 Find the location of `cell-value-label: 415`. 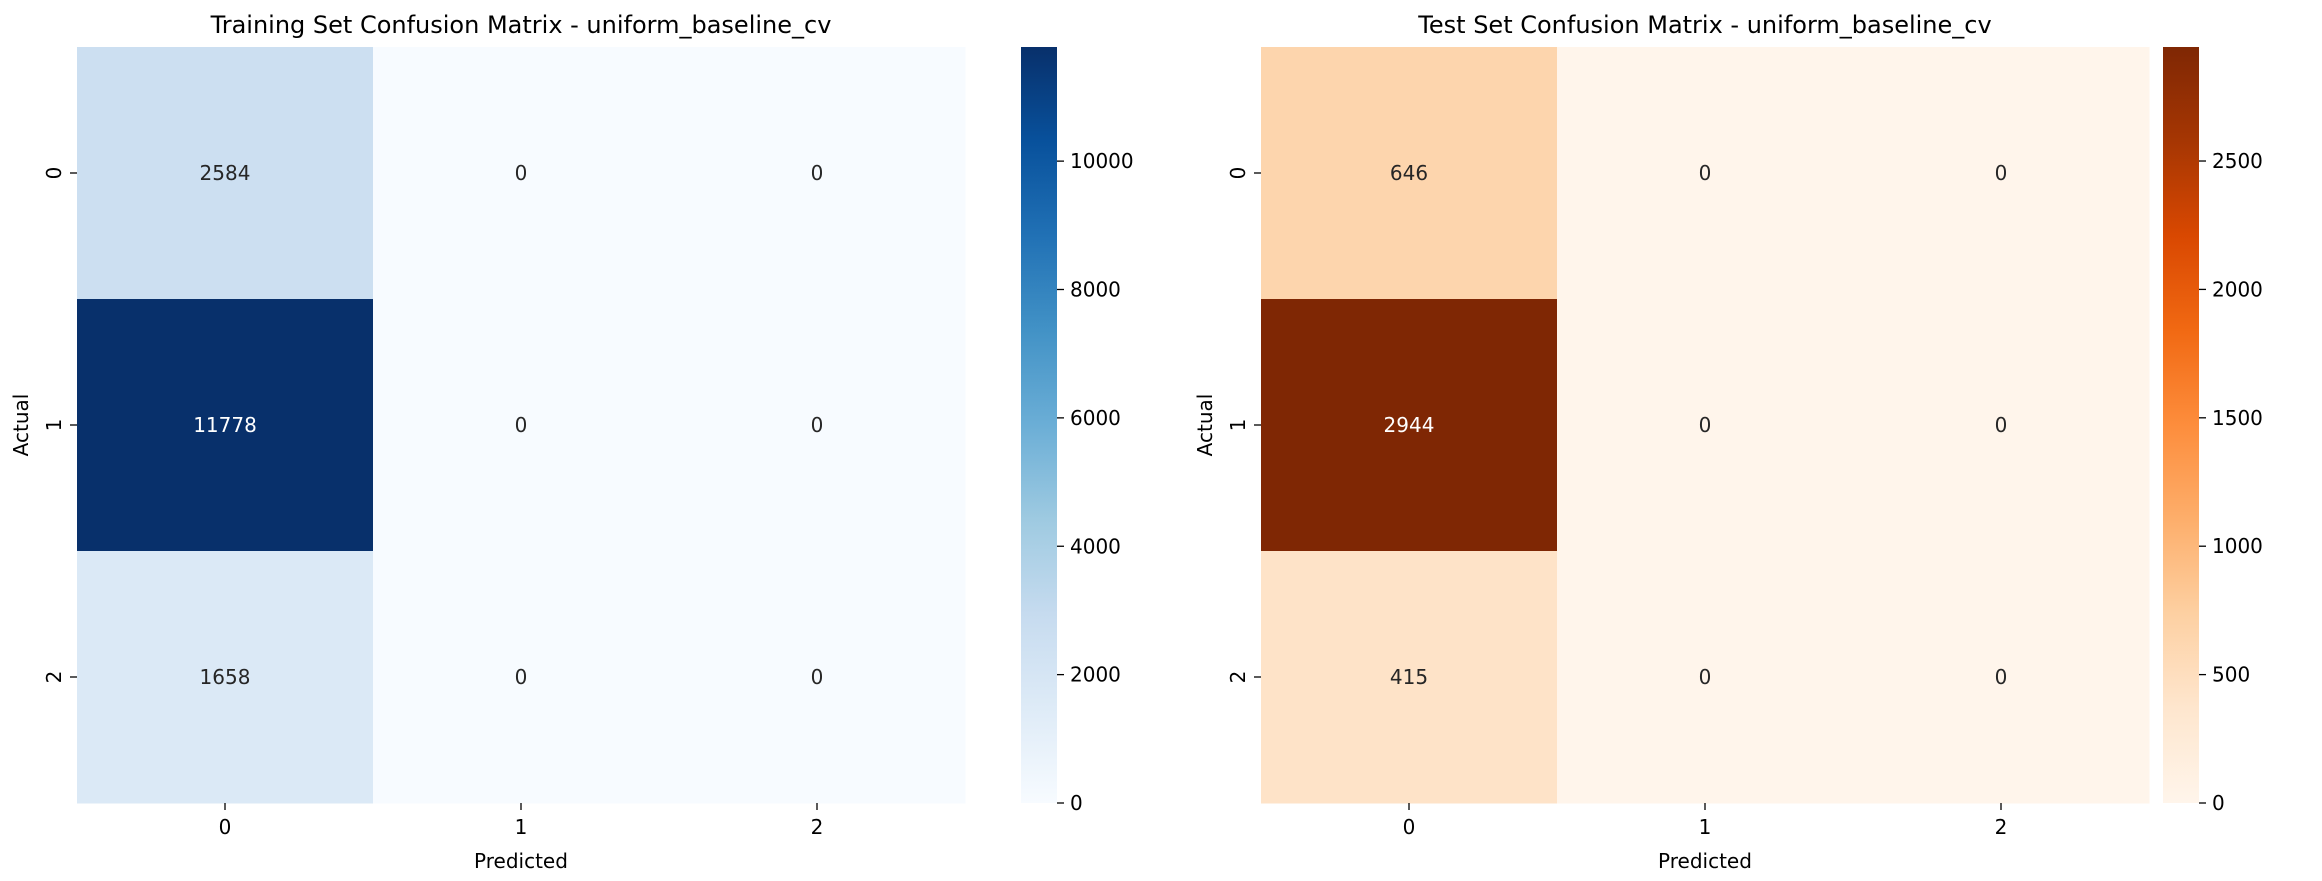

cell-value-label: 415 is located at coordinates (1409, 677).